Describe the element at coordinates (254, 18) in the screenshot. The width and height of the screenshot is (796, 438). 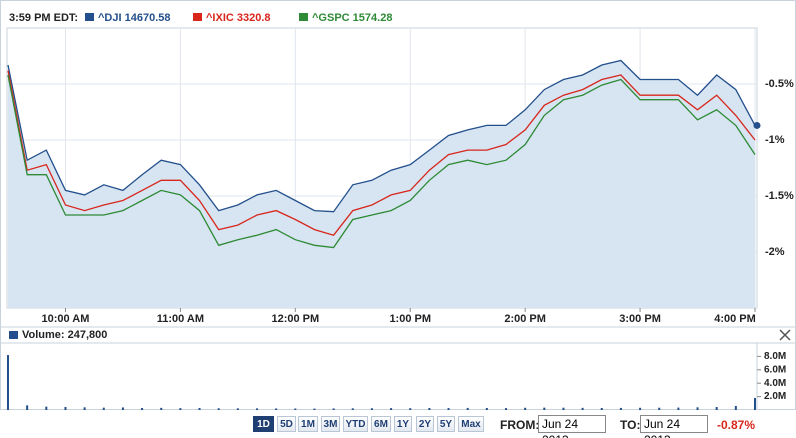
I see `legend-quote: 3320.8` at that location.